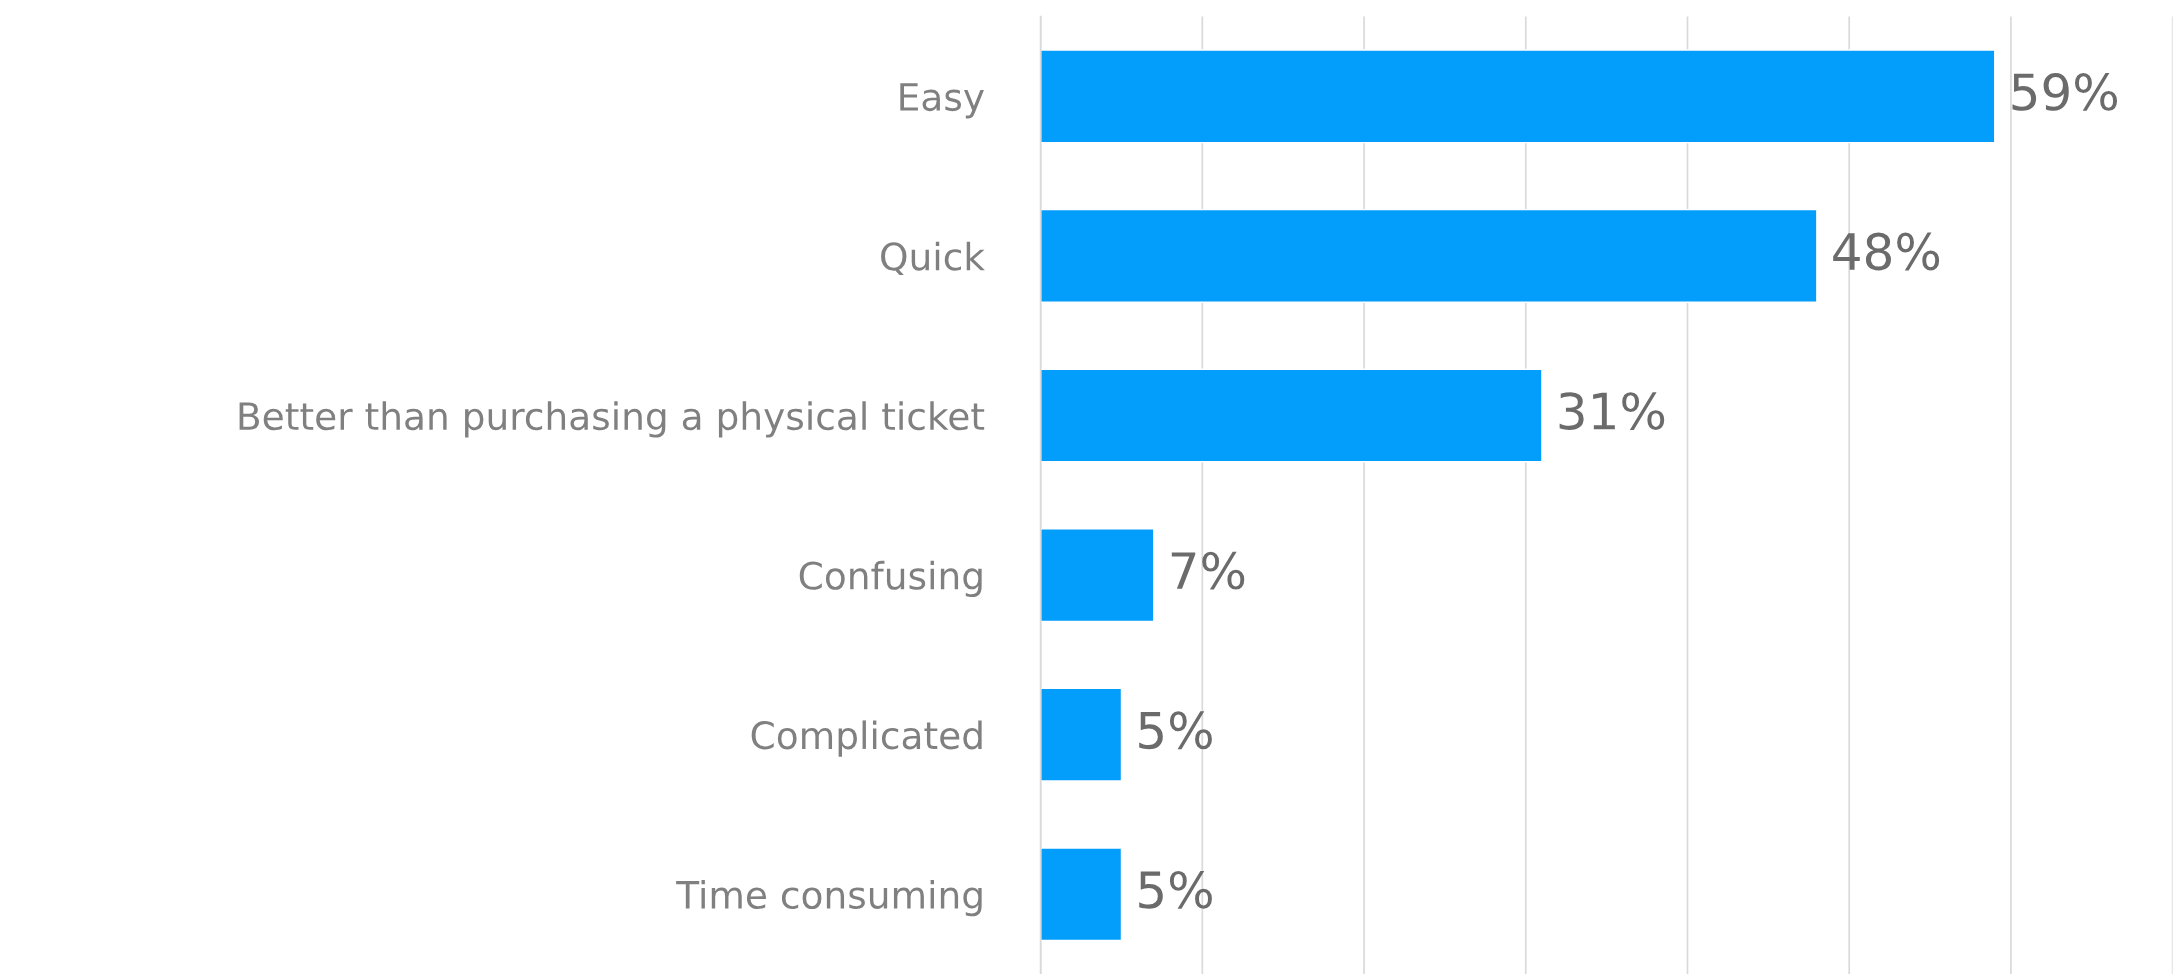 The image size is (2177, 974). I want to click on y-tick-label: Easy, so click(942, 101).